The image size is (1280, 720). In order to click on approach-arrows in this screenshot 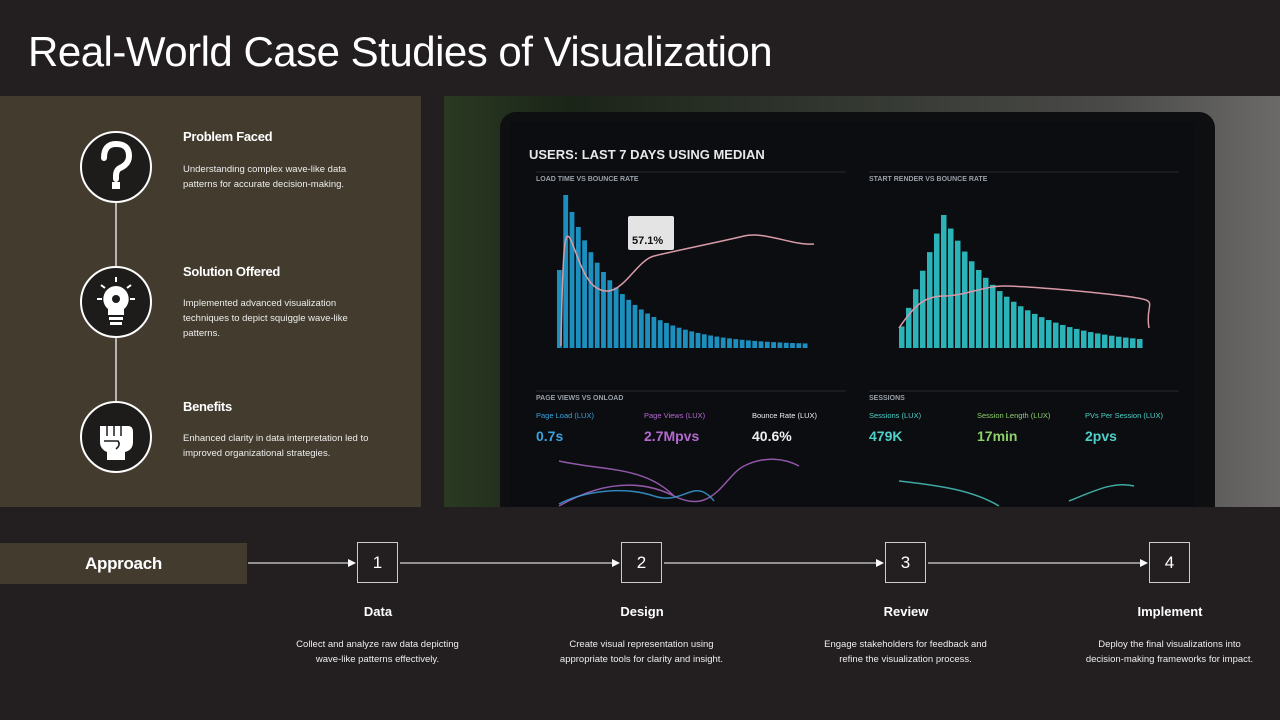, I will do `click(698, 563)`.